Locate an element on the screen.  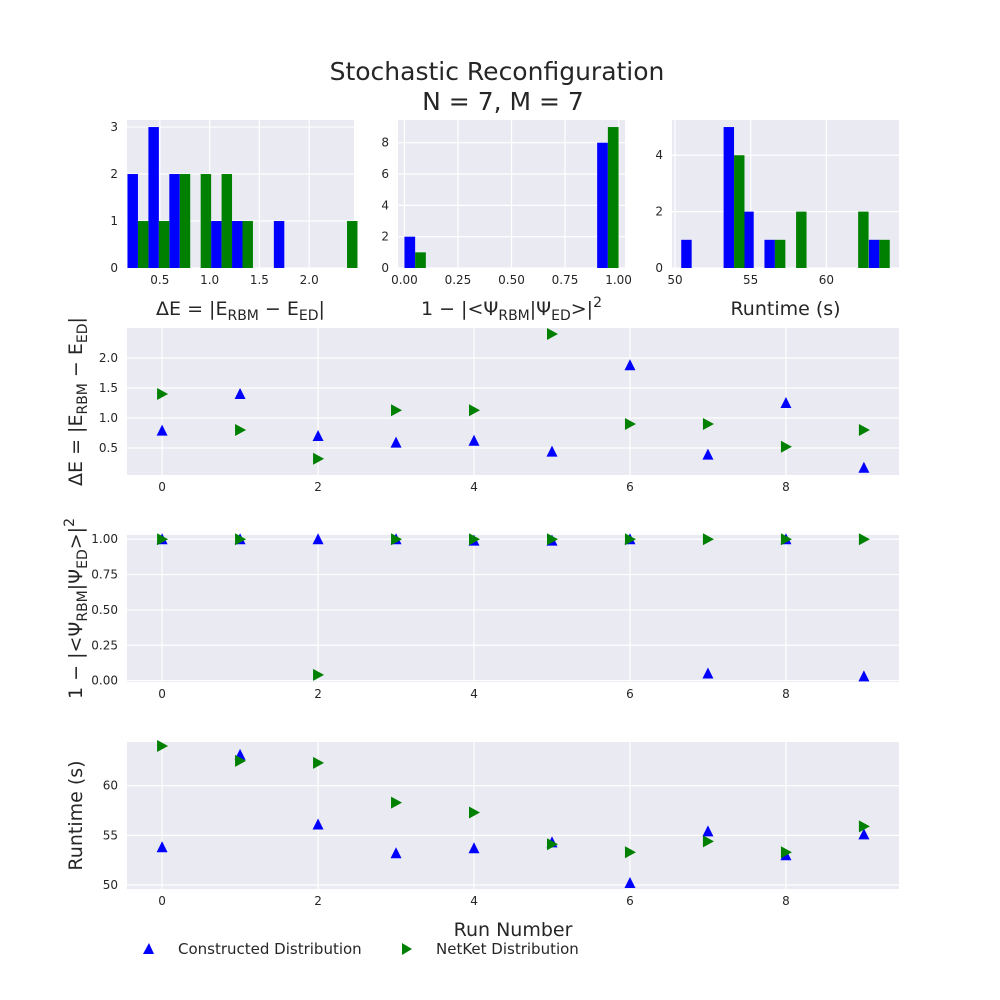
legend-constructed-marker is located at coordinates (148, 948).